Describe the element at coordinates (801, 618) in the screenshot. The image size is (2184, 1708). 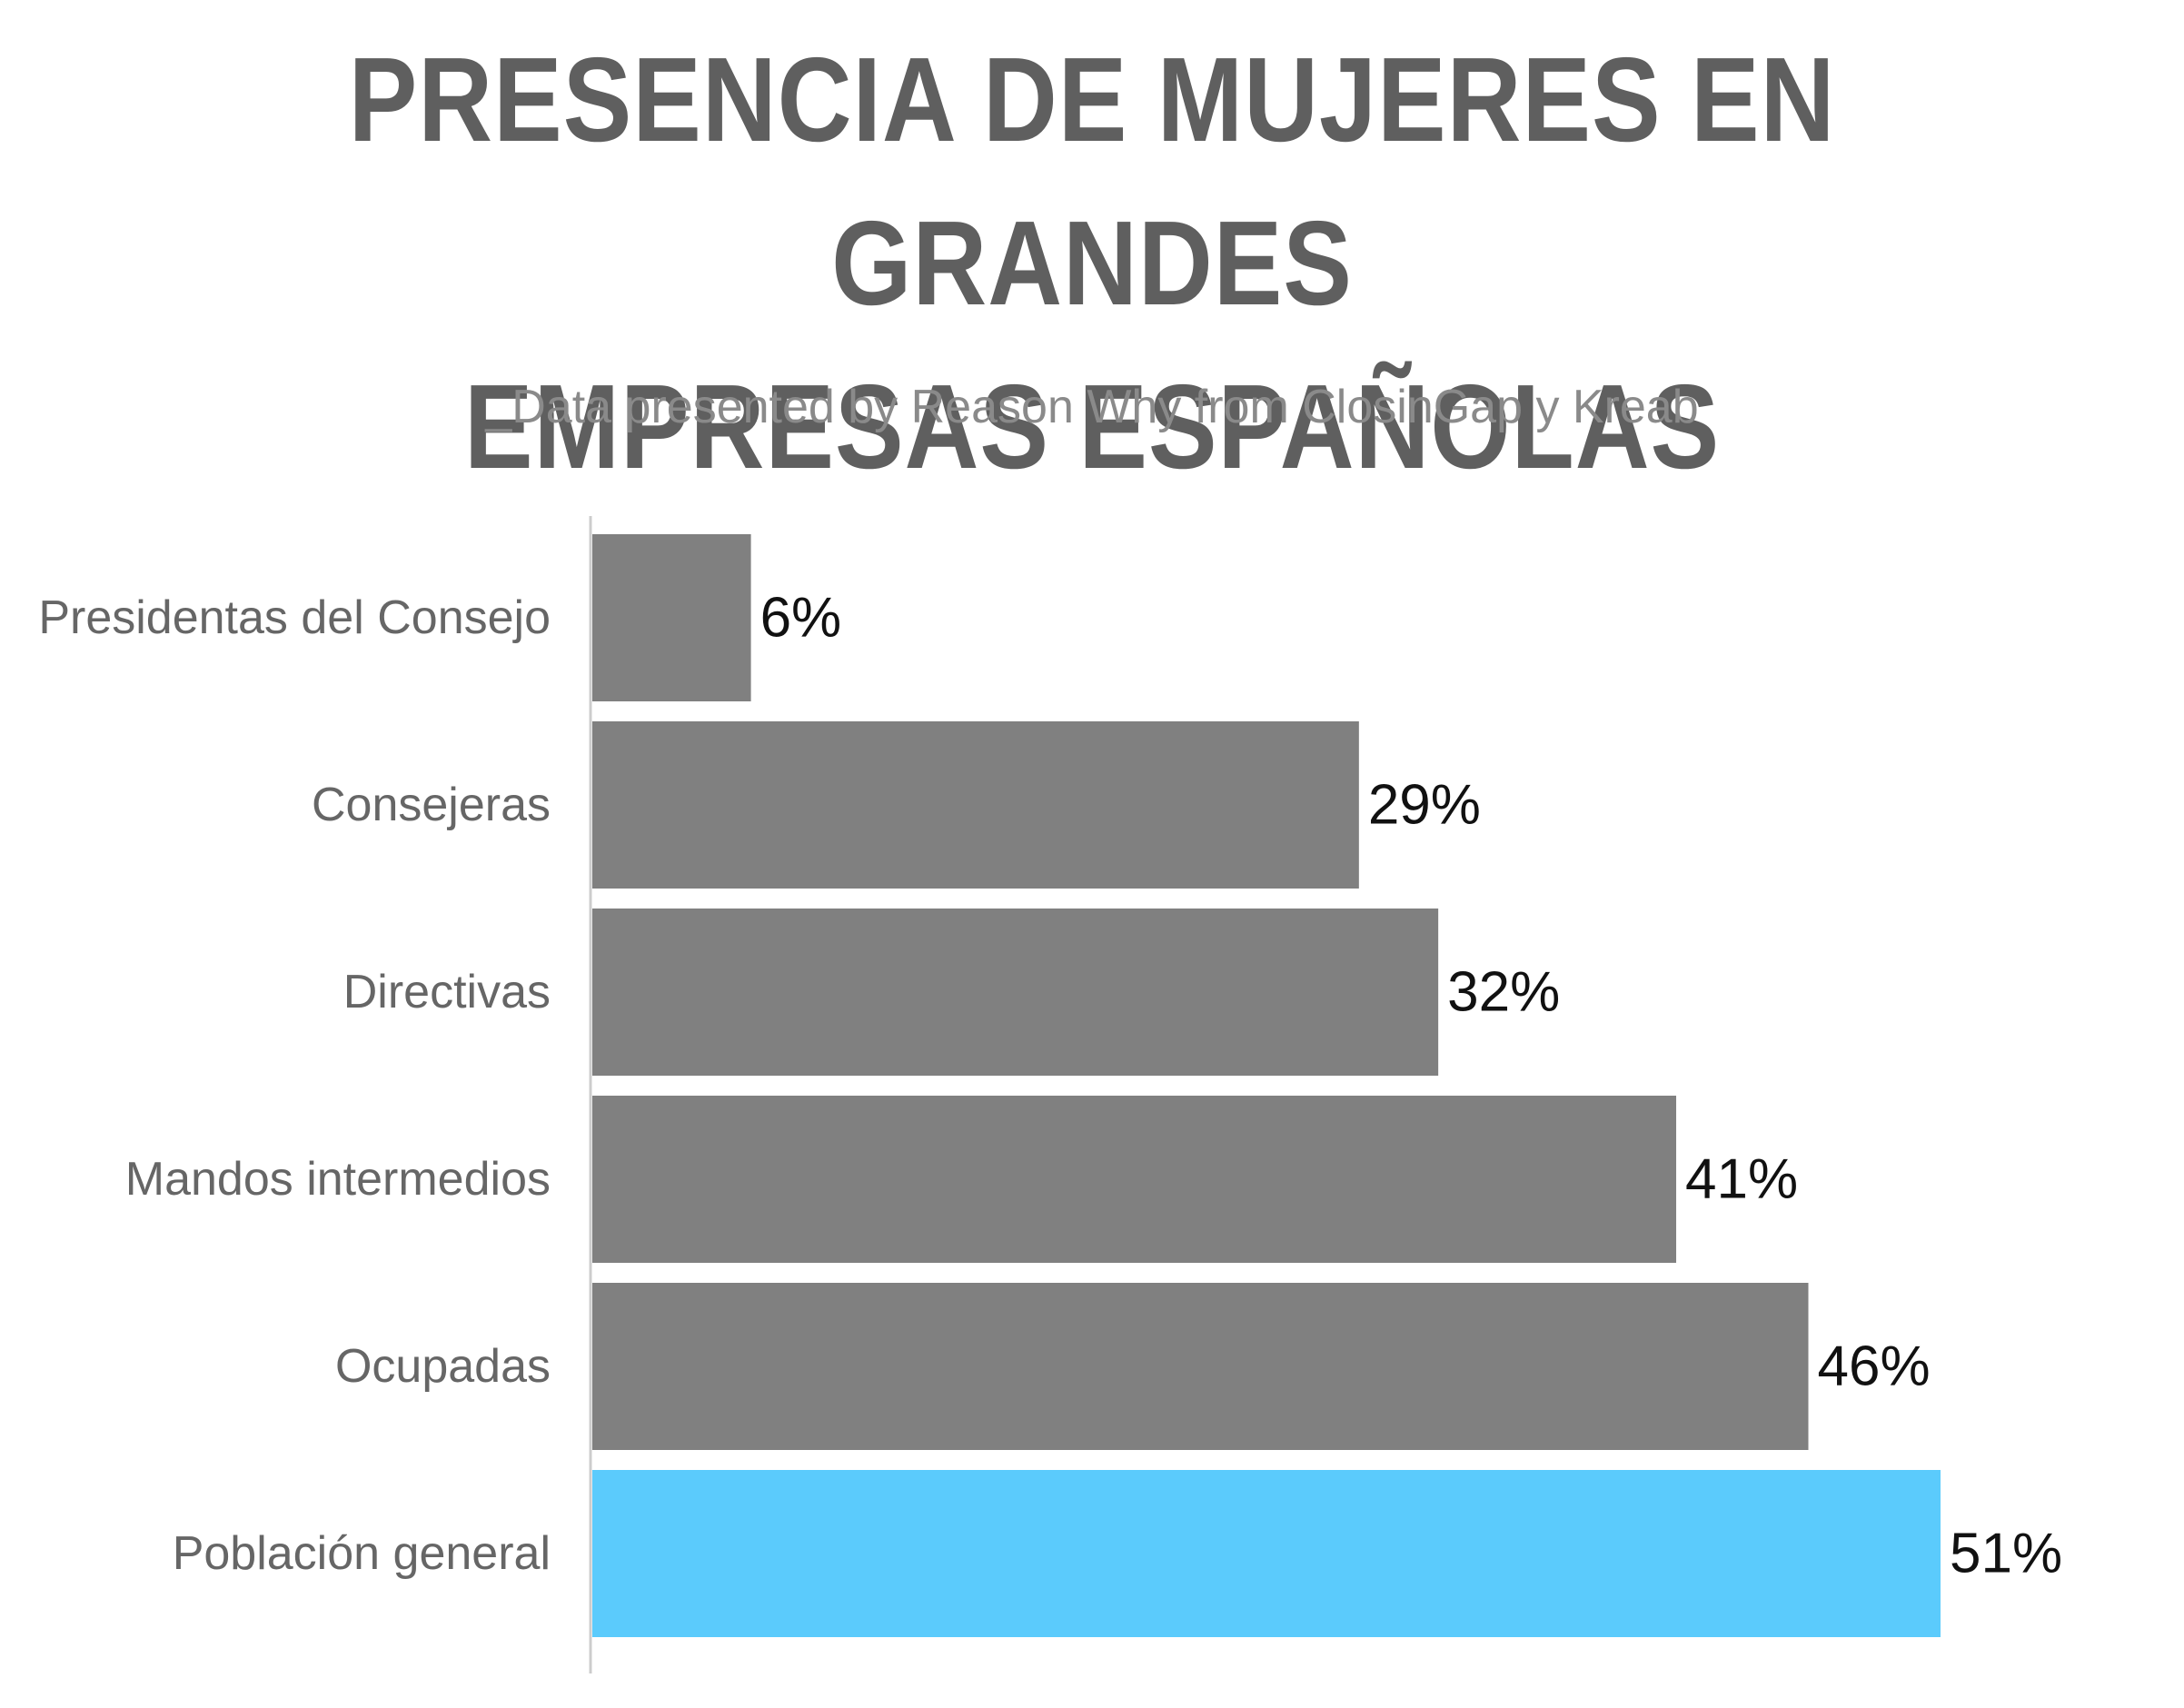
I see `value-label-0: 6%` at that location.